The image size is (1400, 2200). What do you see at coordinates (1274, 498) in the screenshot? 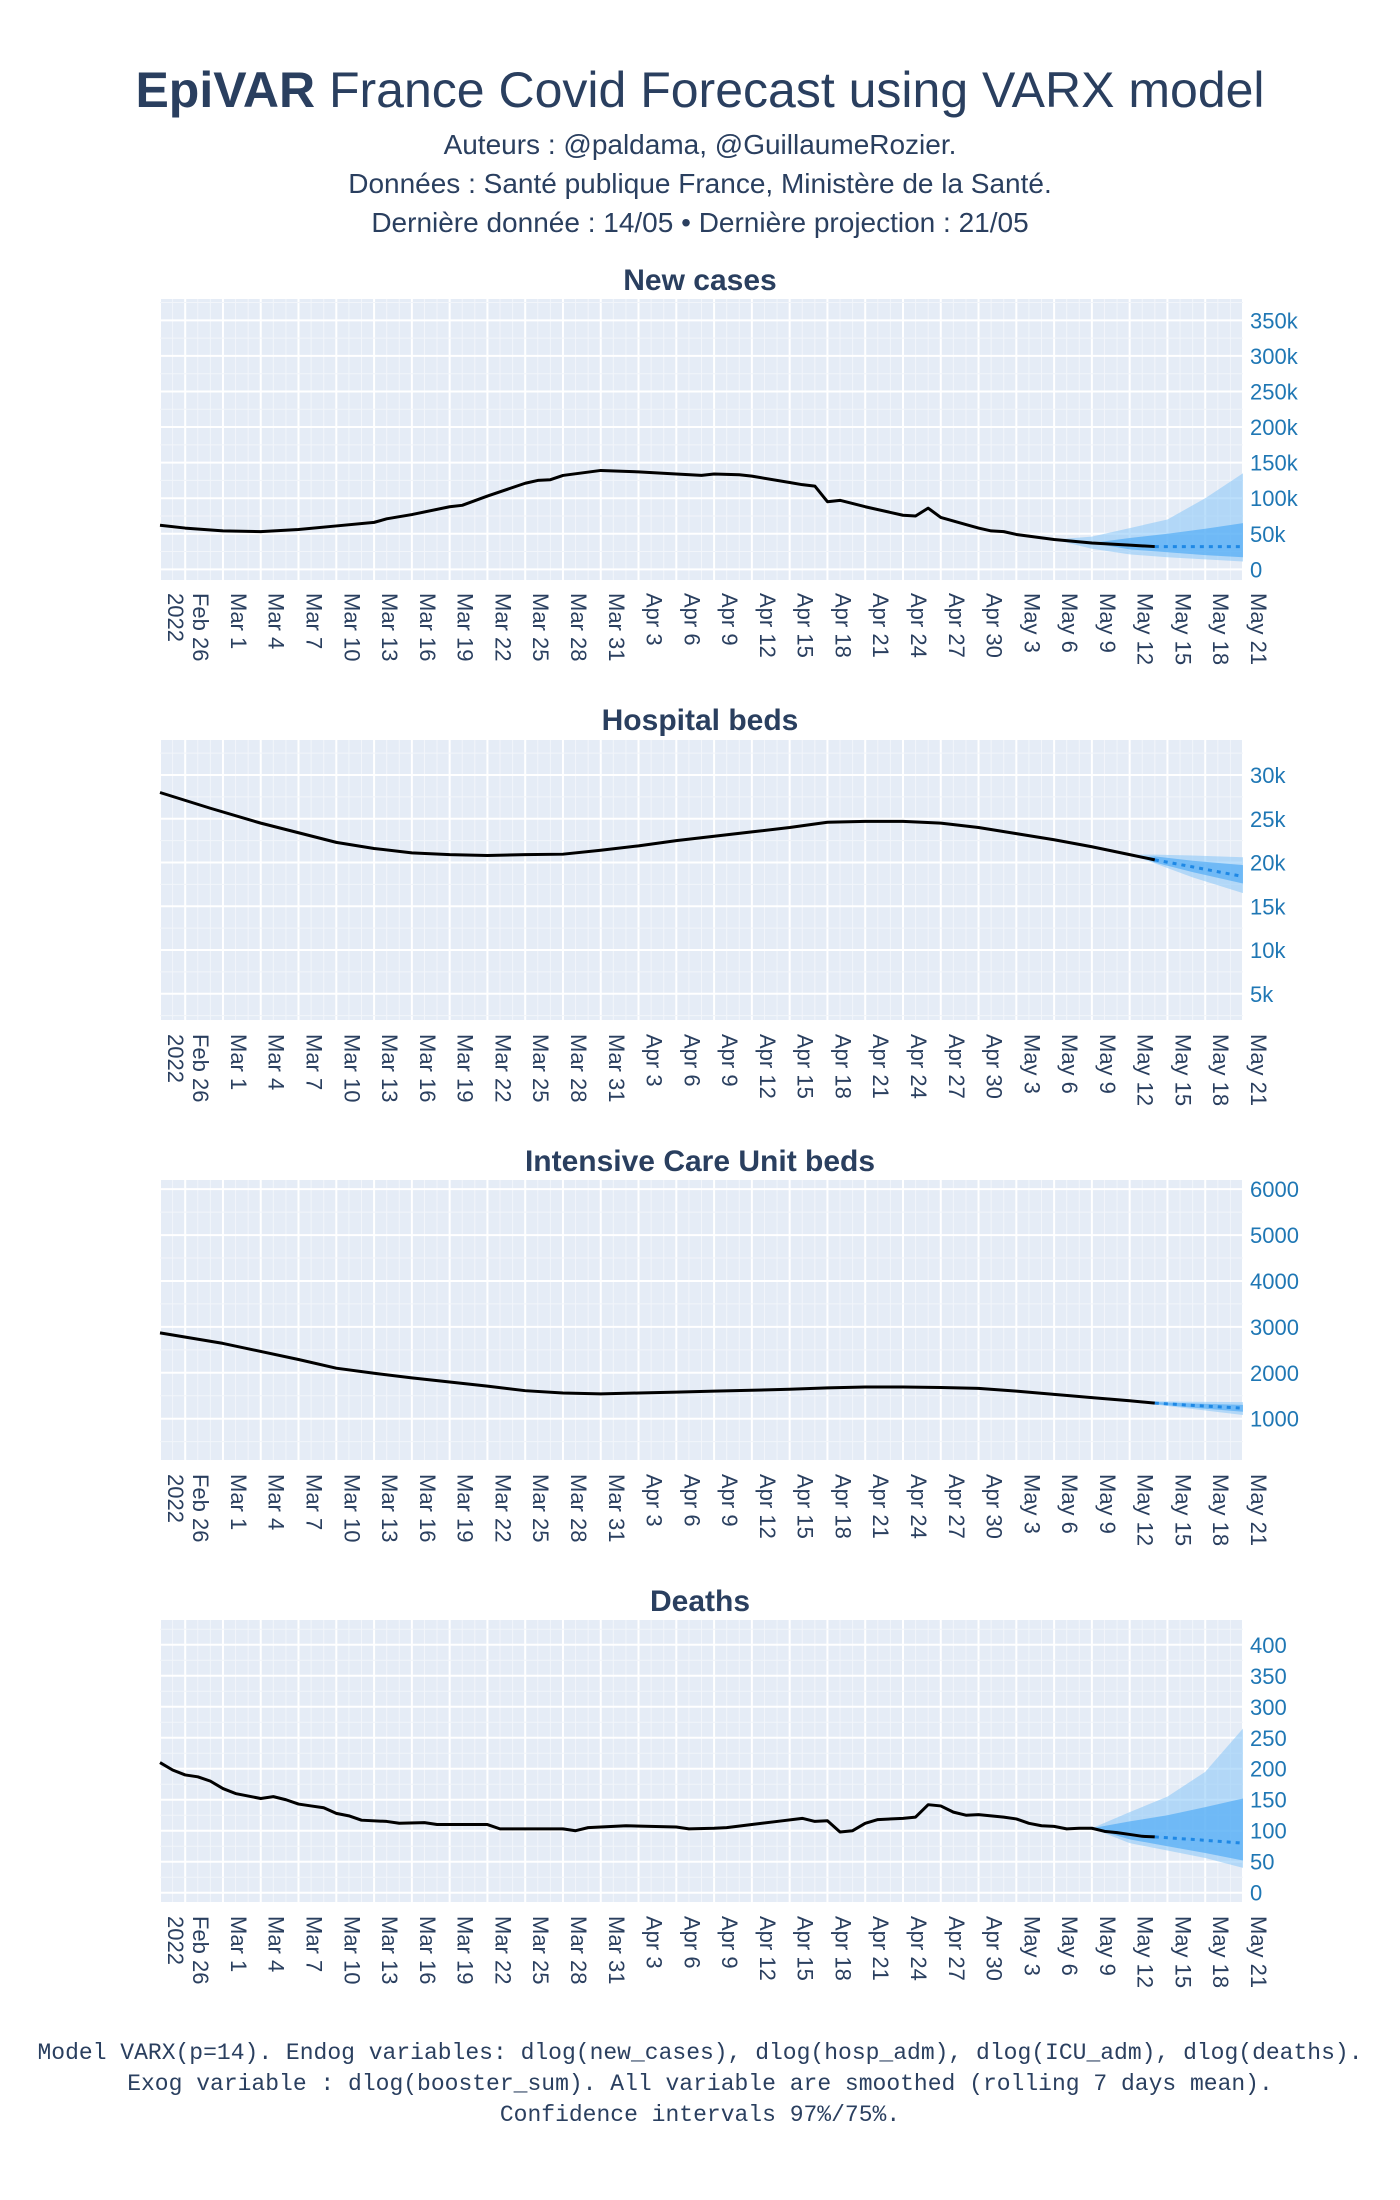
I see `y-tick-label: 100k` at bounding box center [1274, 498].